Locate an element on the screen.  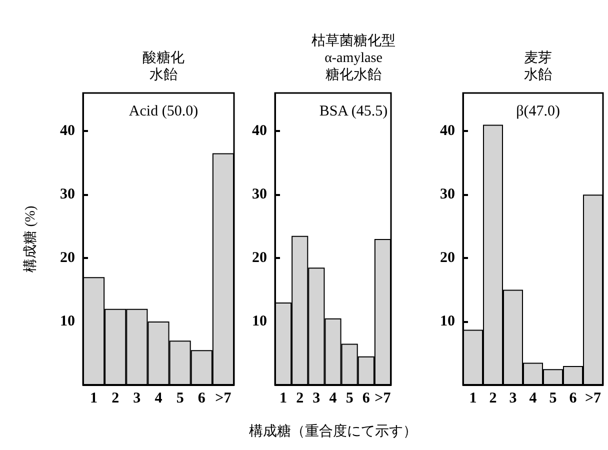
text: BSA (45.5) is located at coordinates (353, 112).